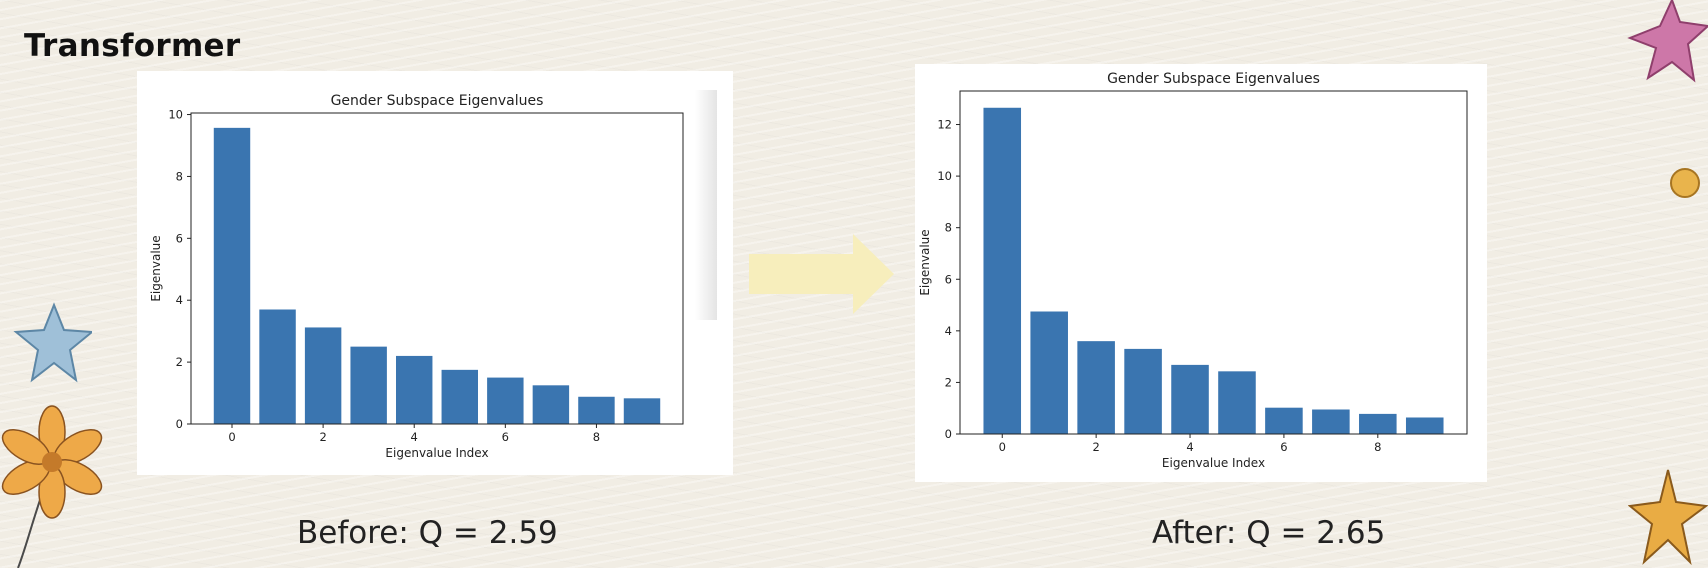 The image size is (1708, 568). I want to click on bead-icon, so click(1685, 183).